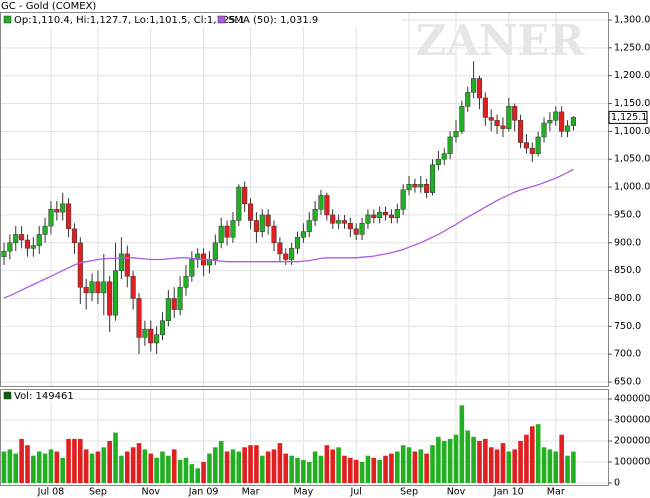 The height and width of the screenshot is (498, 650). What do you see at coordinates (627, 326) in the screenshot?
I see `y-tick-label: 750.0` at bounding box center [627, 326].